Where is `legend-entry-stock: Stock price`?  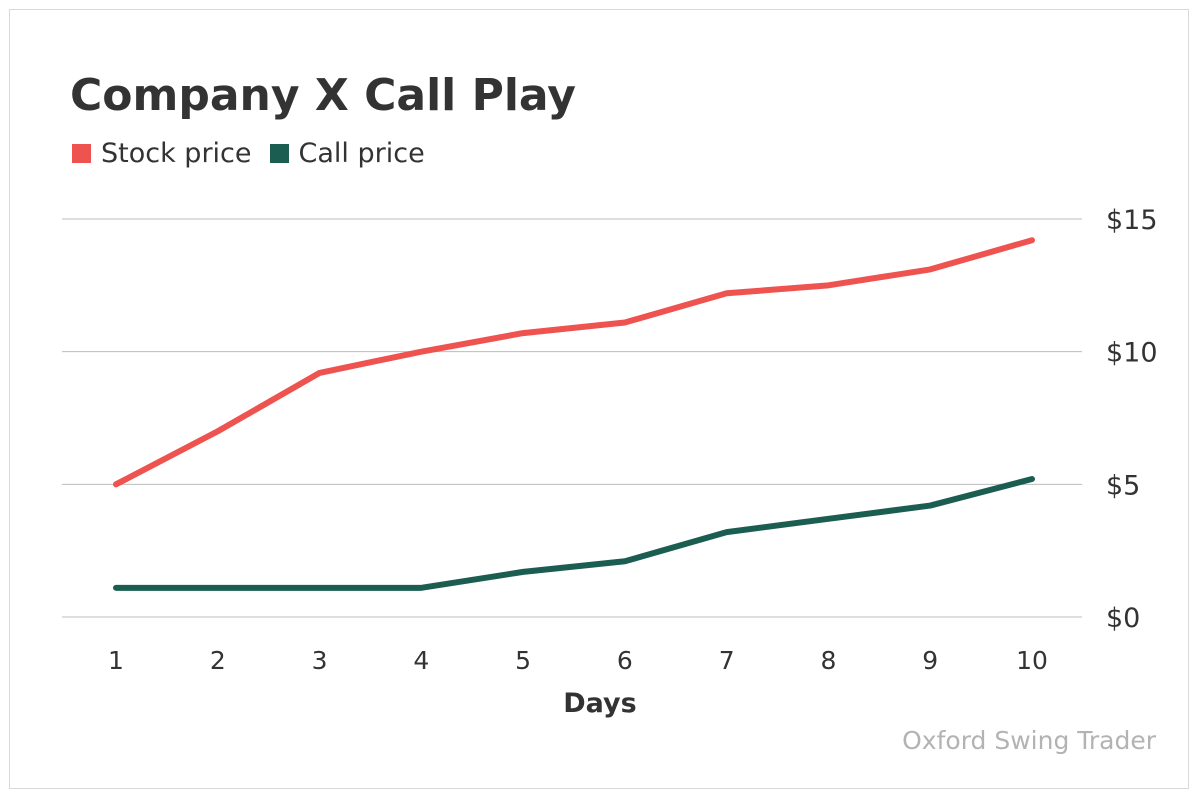 legend-entry-stock: Stock price is located at coordinates (162, 153).